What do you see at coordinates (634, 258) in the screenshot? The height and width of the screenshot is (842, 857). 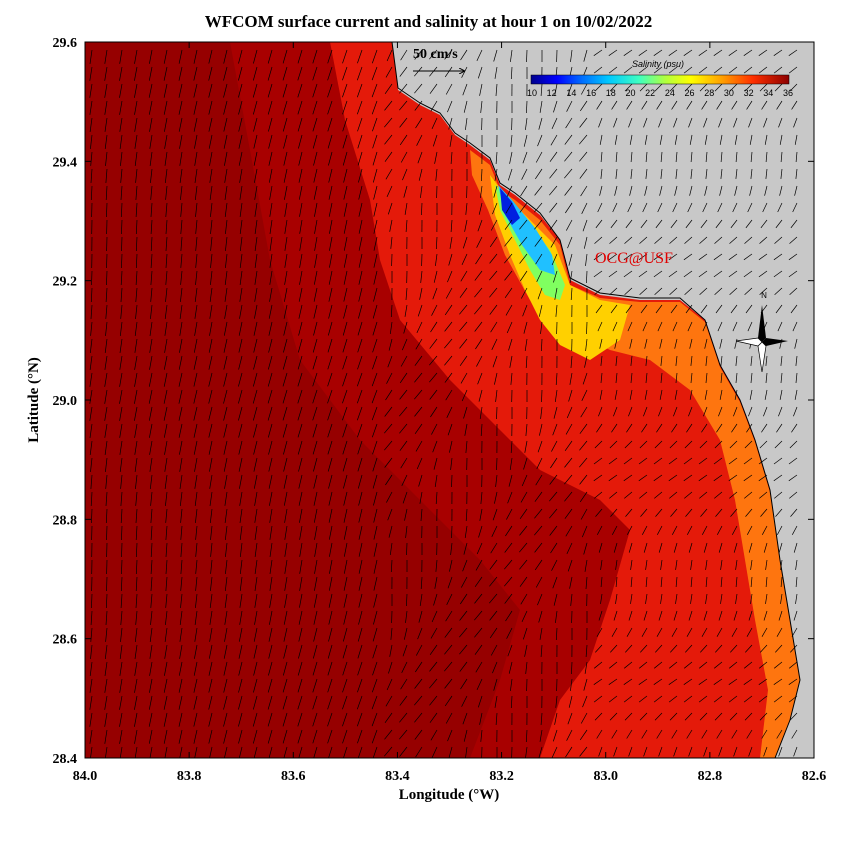 I see `credit-label: OCG@USF` at bounding box center [634, 258].